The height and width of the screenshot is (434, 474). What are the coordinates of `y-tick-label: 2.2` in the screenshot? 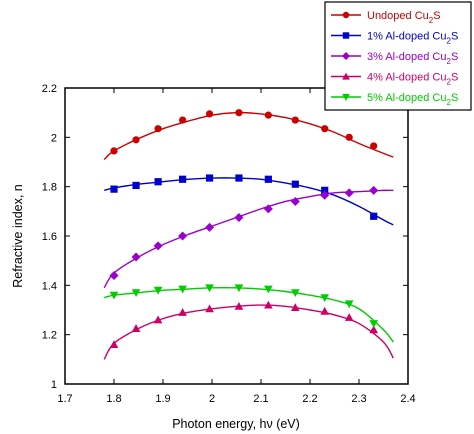 It's located at (49, 89).